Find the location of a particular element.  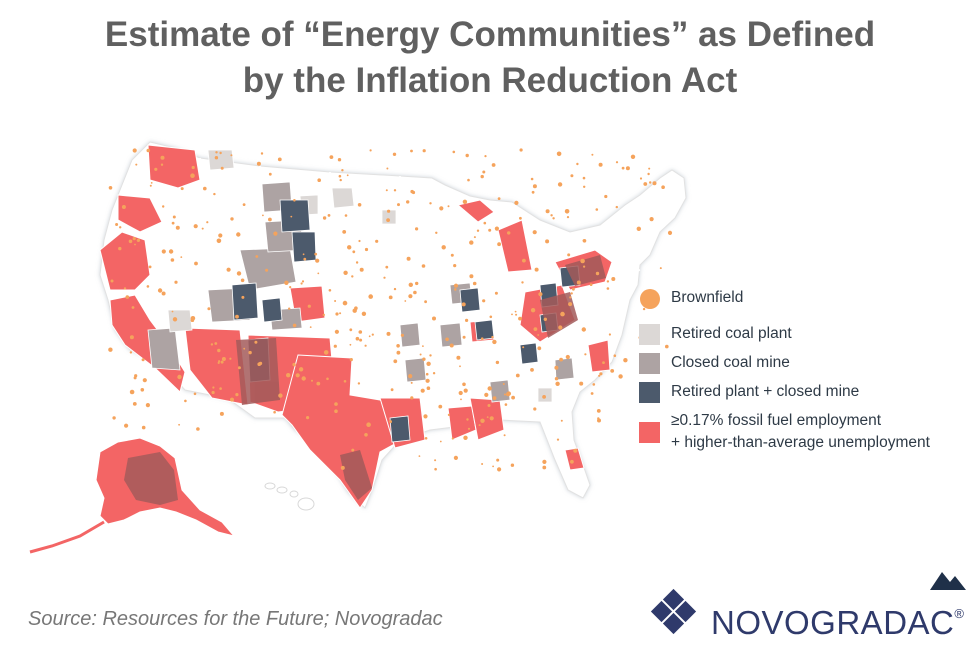

novogradac-wordmark: NOVOGRADAC® is located at coordinates (837, 623).